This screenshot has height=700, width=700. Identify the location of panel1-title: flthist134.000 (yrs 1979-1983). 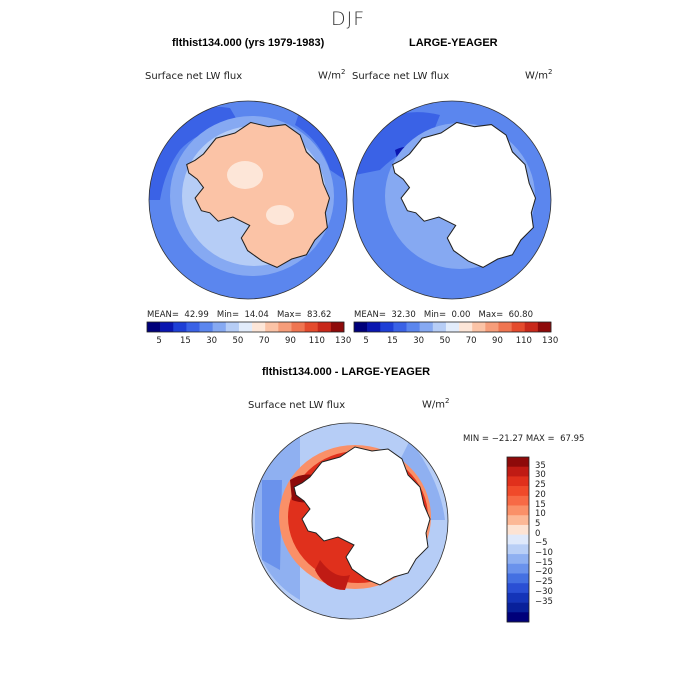
(248, 43).